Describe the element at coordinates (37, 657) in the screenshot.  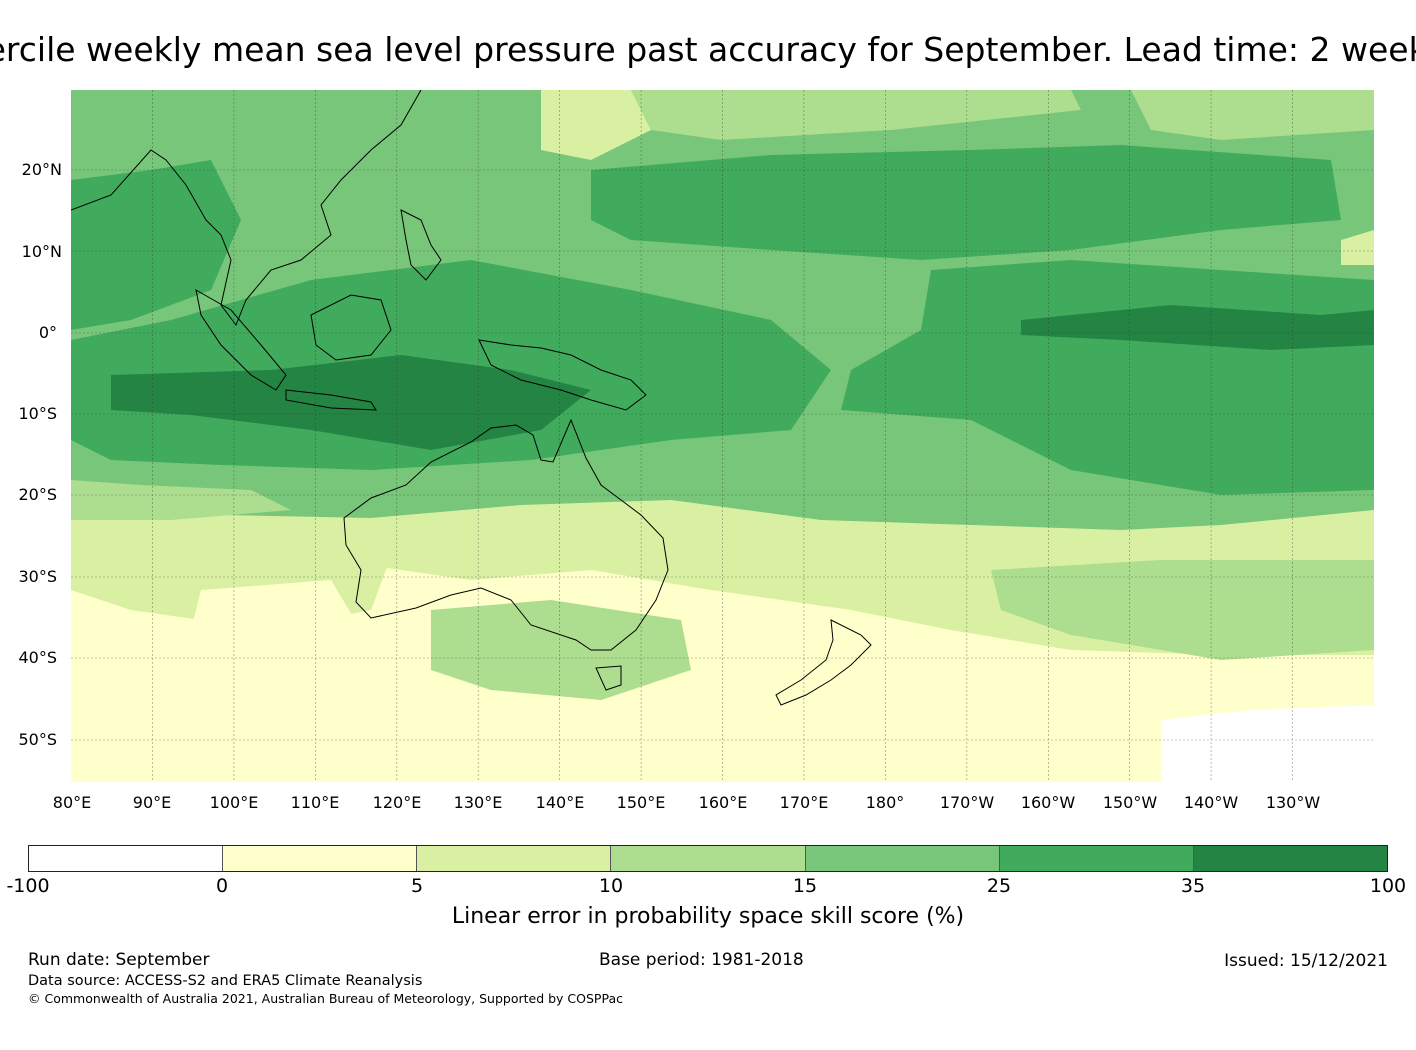
I see `lat-tick-label: 40°S` at that location.